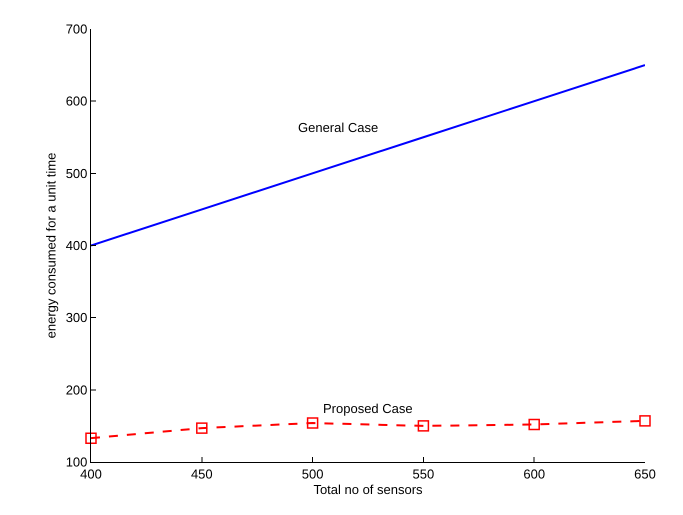 This screenshot has width=683, height=515. Describe the element at coordinates (423, 474) in the screenshot. I see `x-tick-label: 550` at that location.